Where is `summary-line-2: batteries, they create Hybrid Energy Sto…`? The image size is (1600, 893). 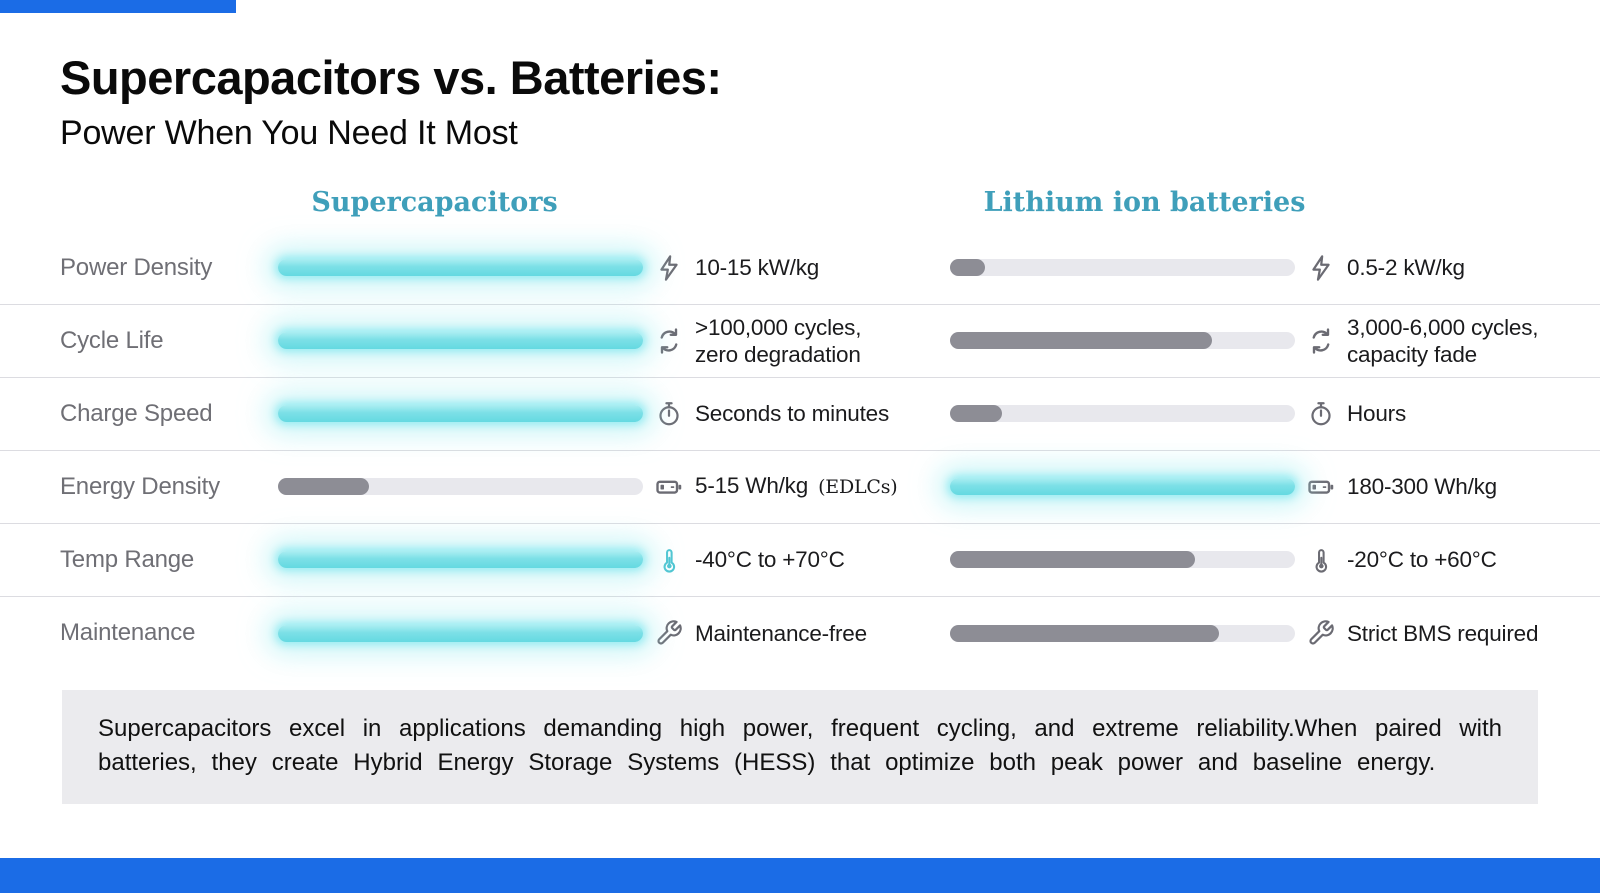 summary-line-2: batteries, they create Hybrid Energy Sto… is located at coordinates (767, 762).